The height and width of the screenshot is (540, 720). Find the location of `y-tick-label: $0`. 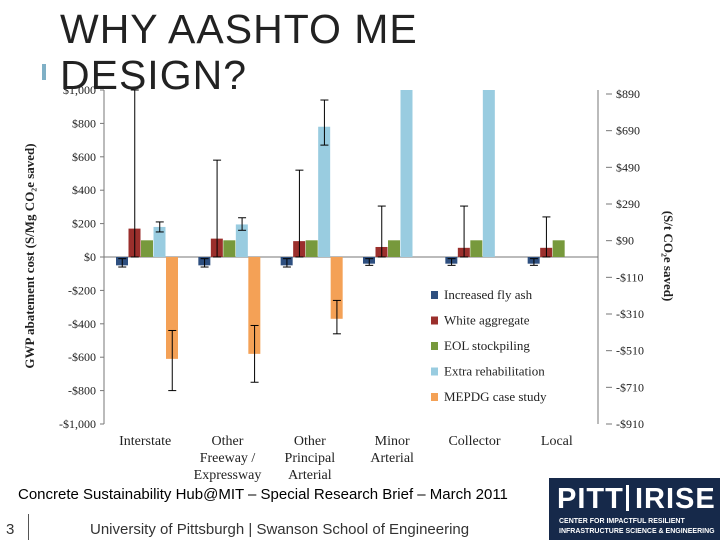

y-tick-label: $0 is located at coordinates (90, 257).